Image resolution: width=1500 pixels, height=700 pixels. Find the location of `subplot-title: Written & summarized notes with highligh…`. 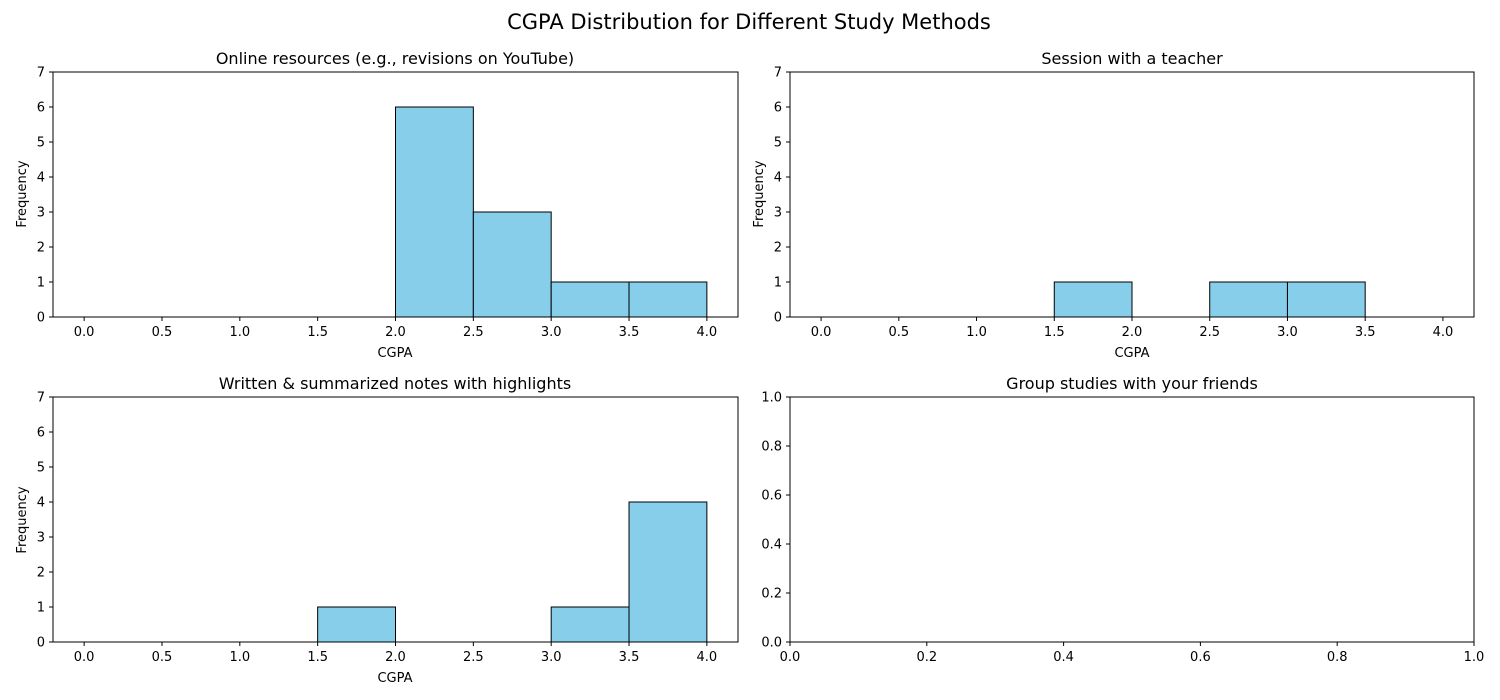

subplot-title: Written & summarized notes with highligh… is located at coordinates (395, 383).